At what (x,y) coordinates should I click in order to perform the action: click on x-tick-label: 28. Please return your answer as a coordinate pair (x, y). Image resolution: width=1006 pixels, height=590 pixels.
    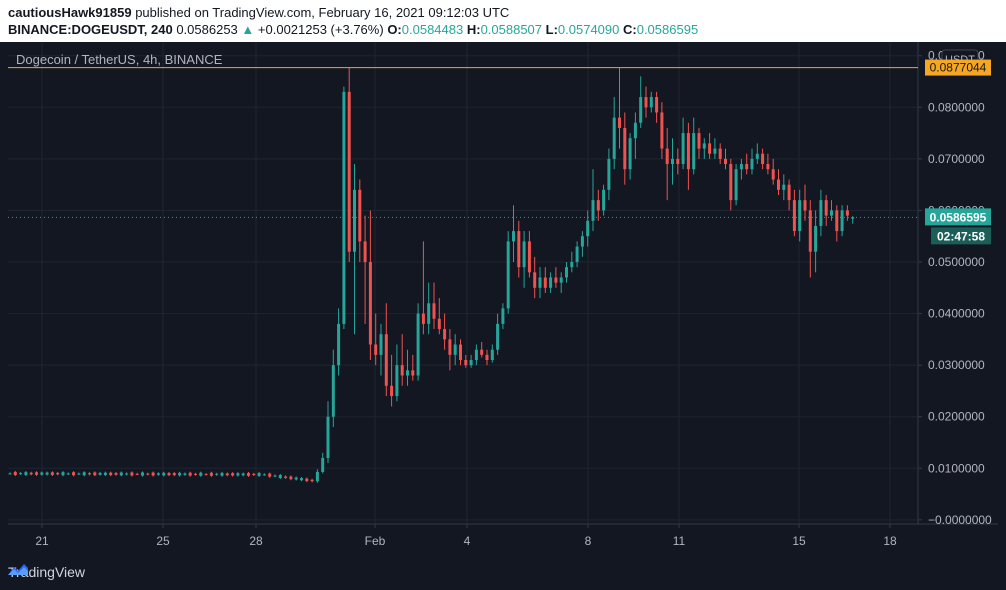
    Looking at the image, I should click on (256, 541).